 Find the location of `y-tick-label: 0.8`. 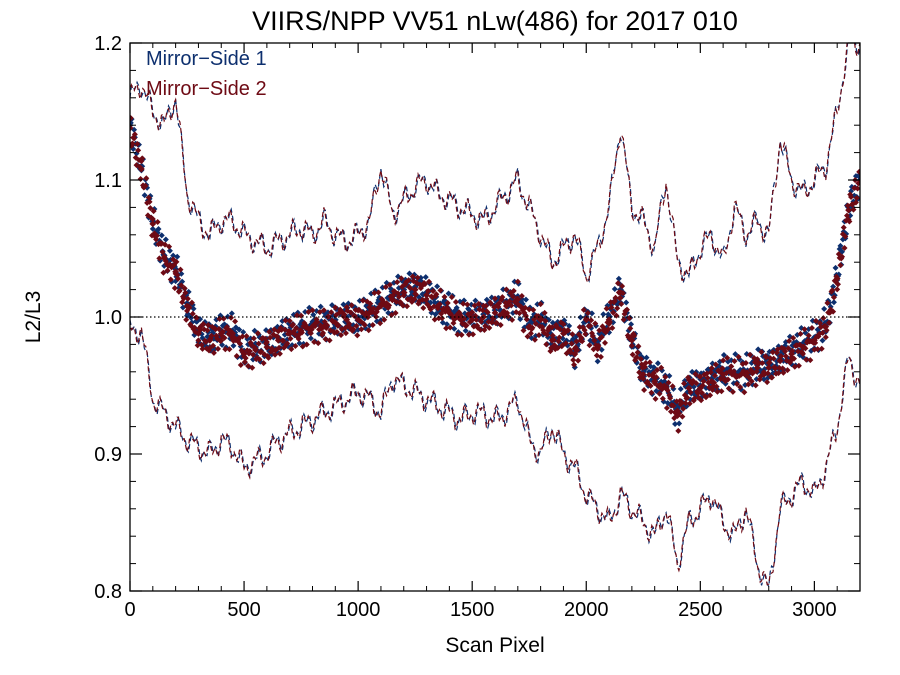

y-tick-label: 0.8 is located at coordinates (108, 592).